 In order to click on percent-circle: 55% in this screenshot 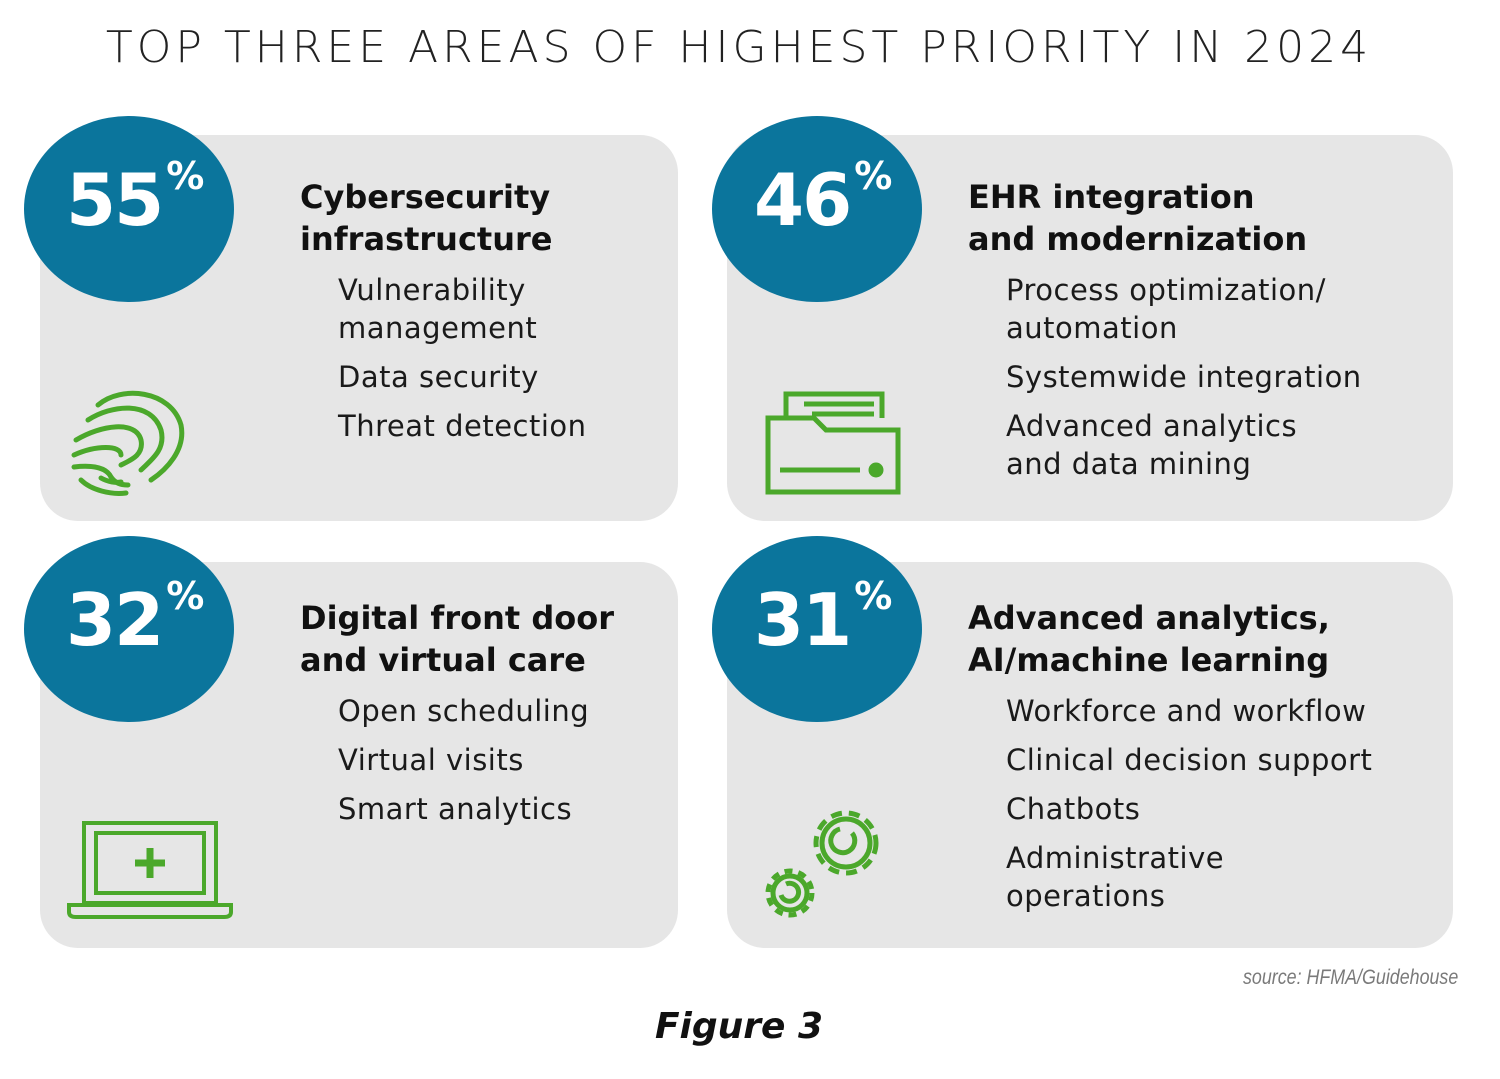, I will do `click(129, 209)`.